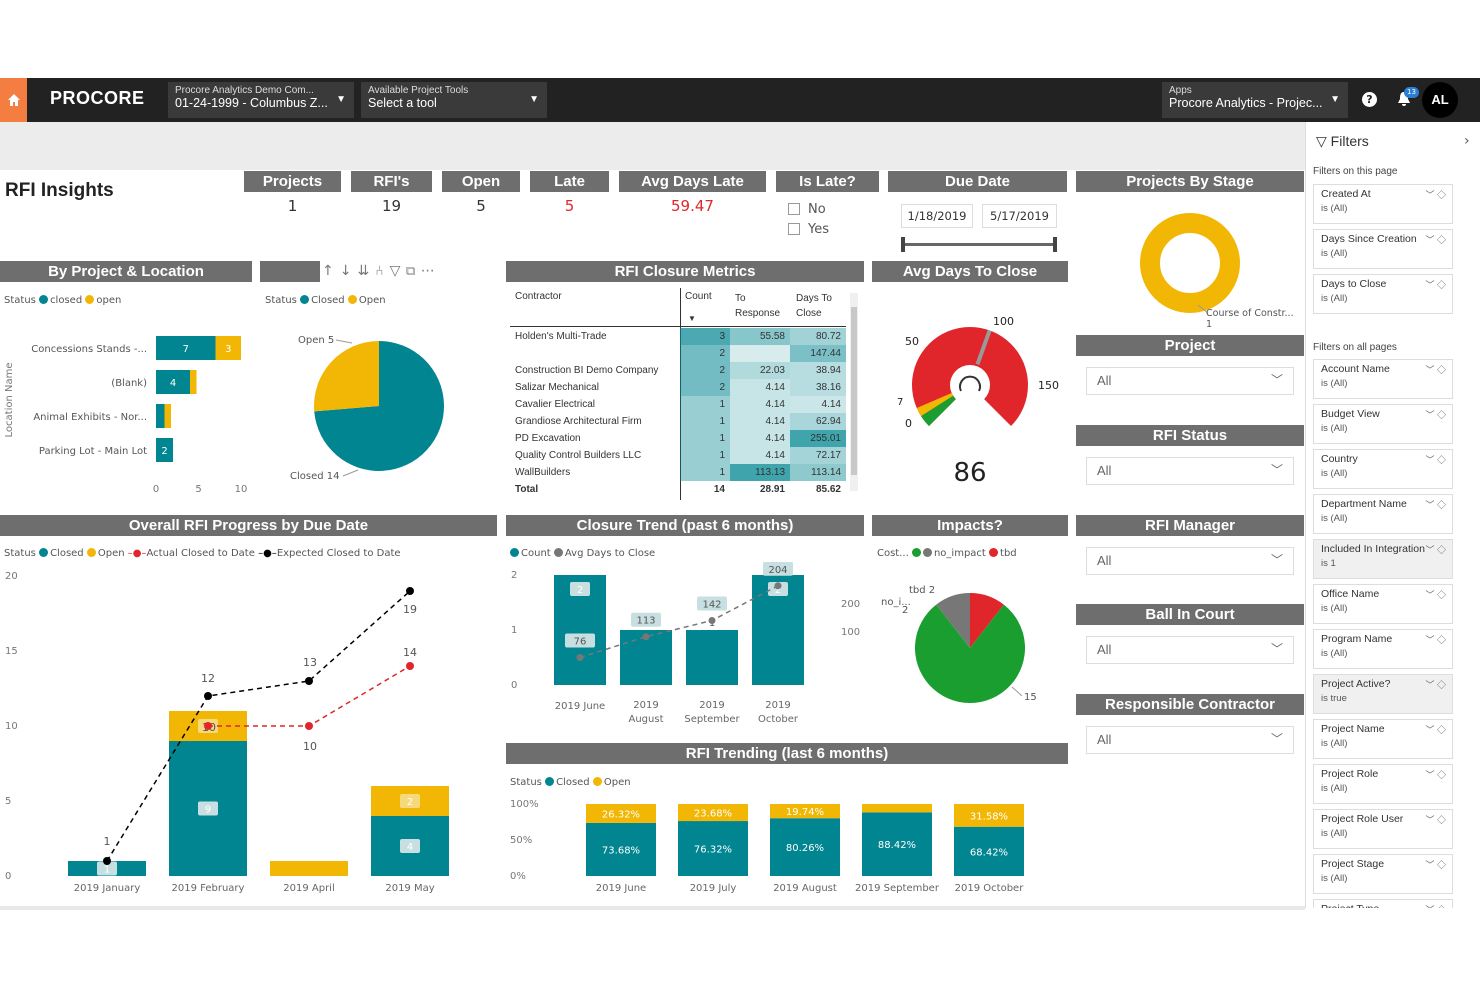 This screenshot has width=1480, height=987. Describe the element at coordinates (794, 209) in the screenshot. I see `checkbox-no` at that location.